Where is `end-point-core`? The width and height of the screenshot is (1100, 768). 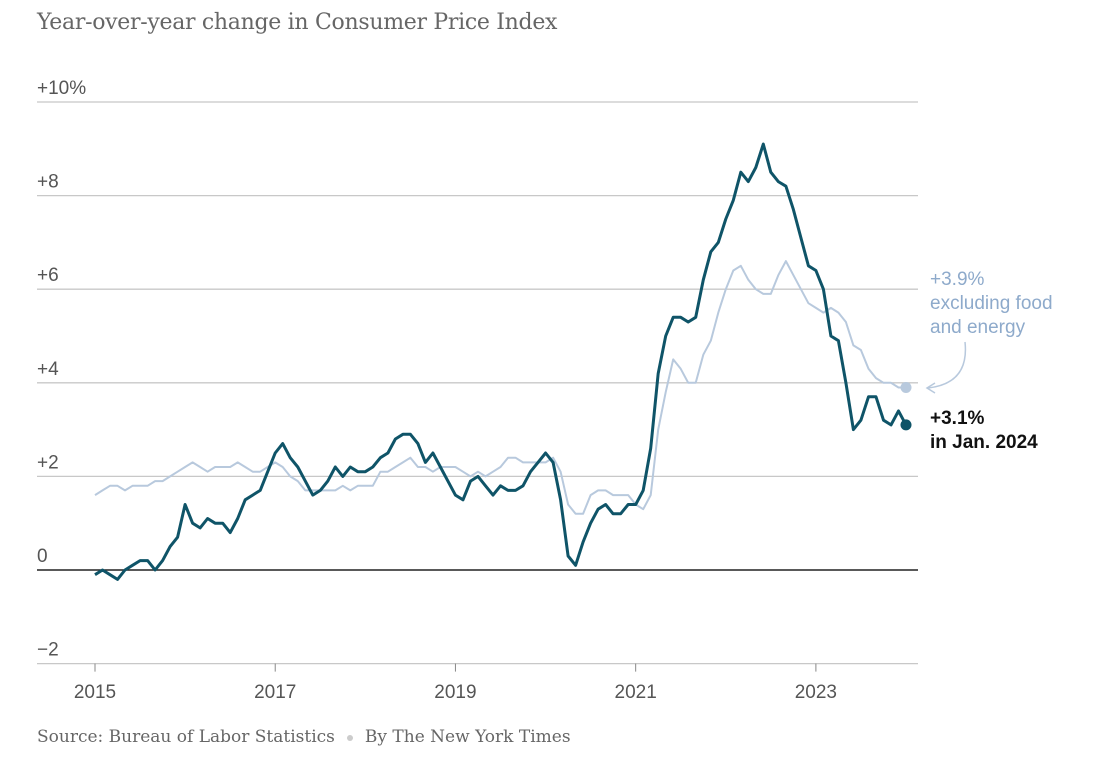 end-point-core is located at coordinates (906, 387).